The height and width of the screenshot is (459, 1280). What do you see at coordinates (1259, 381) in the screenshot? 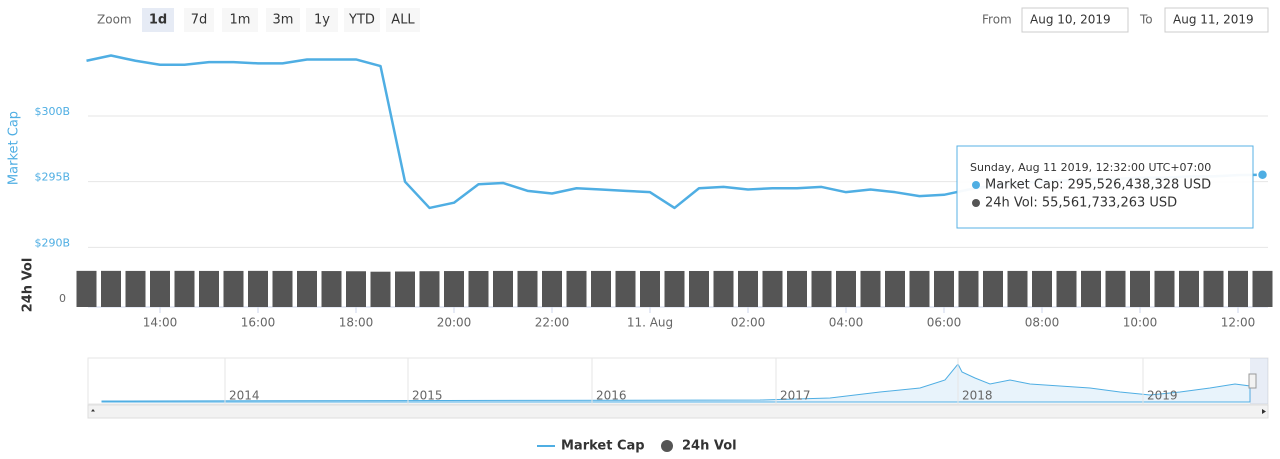
I see `navigator-mask` at bounding box center [1259, 381].